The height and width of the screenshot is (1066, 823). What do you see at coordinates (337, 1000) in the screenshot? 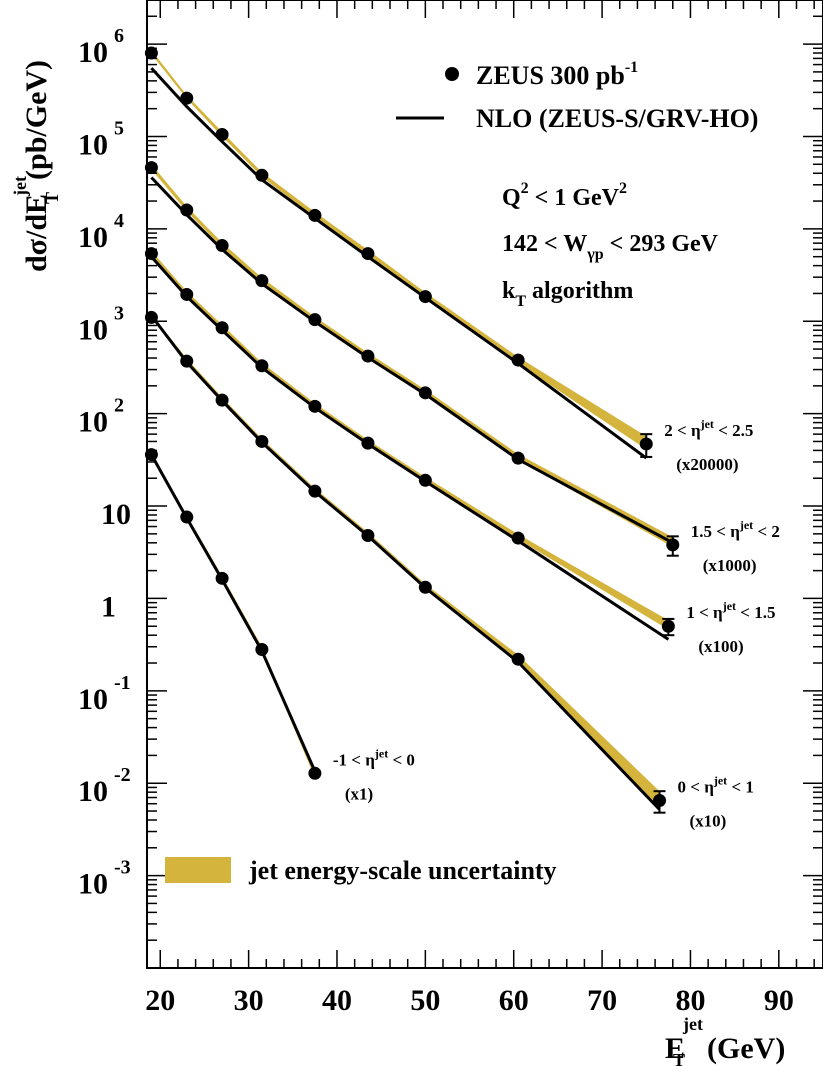
I see `x-tick-label-2: 40` at bounding box center [337, 1000].